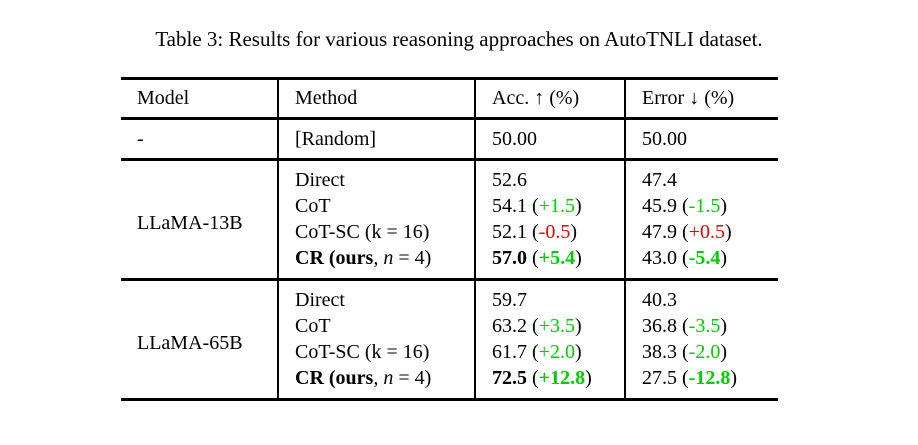 The width and height of the screenshot is (918, 445). I want to click on acc-cell: 63.2 (+3.5), so click(549, 326).